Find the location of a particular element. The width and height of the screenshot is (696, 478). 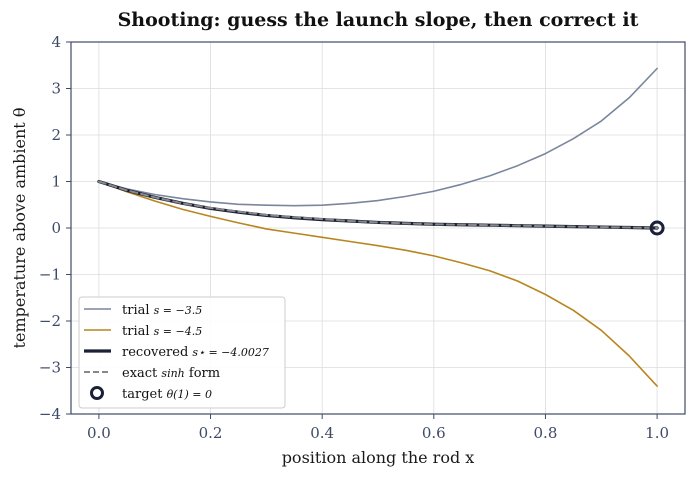

x-tick-label: 0.8 is located at coordinates (546, 433).